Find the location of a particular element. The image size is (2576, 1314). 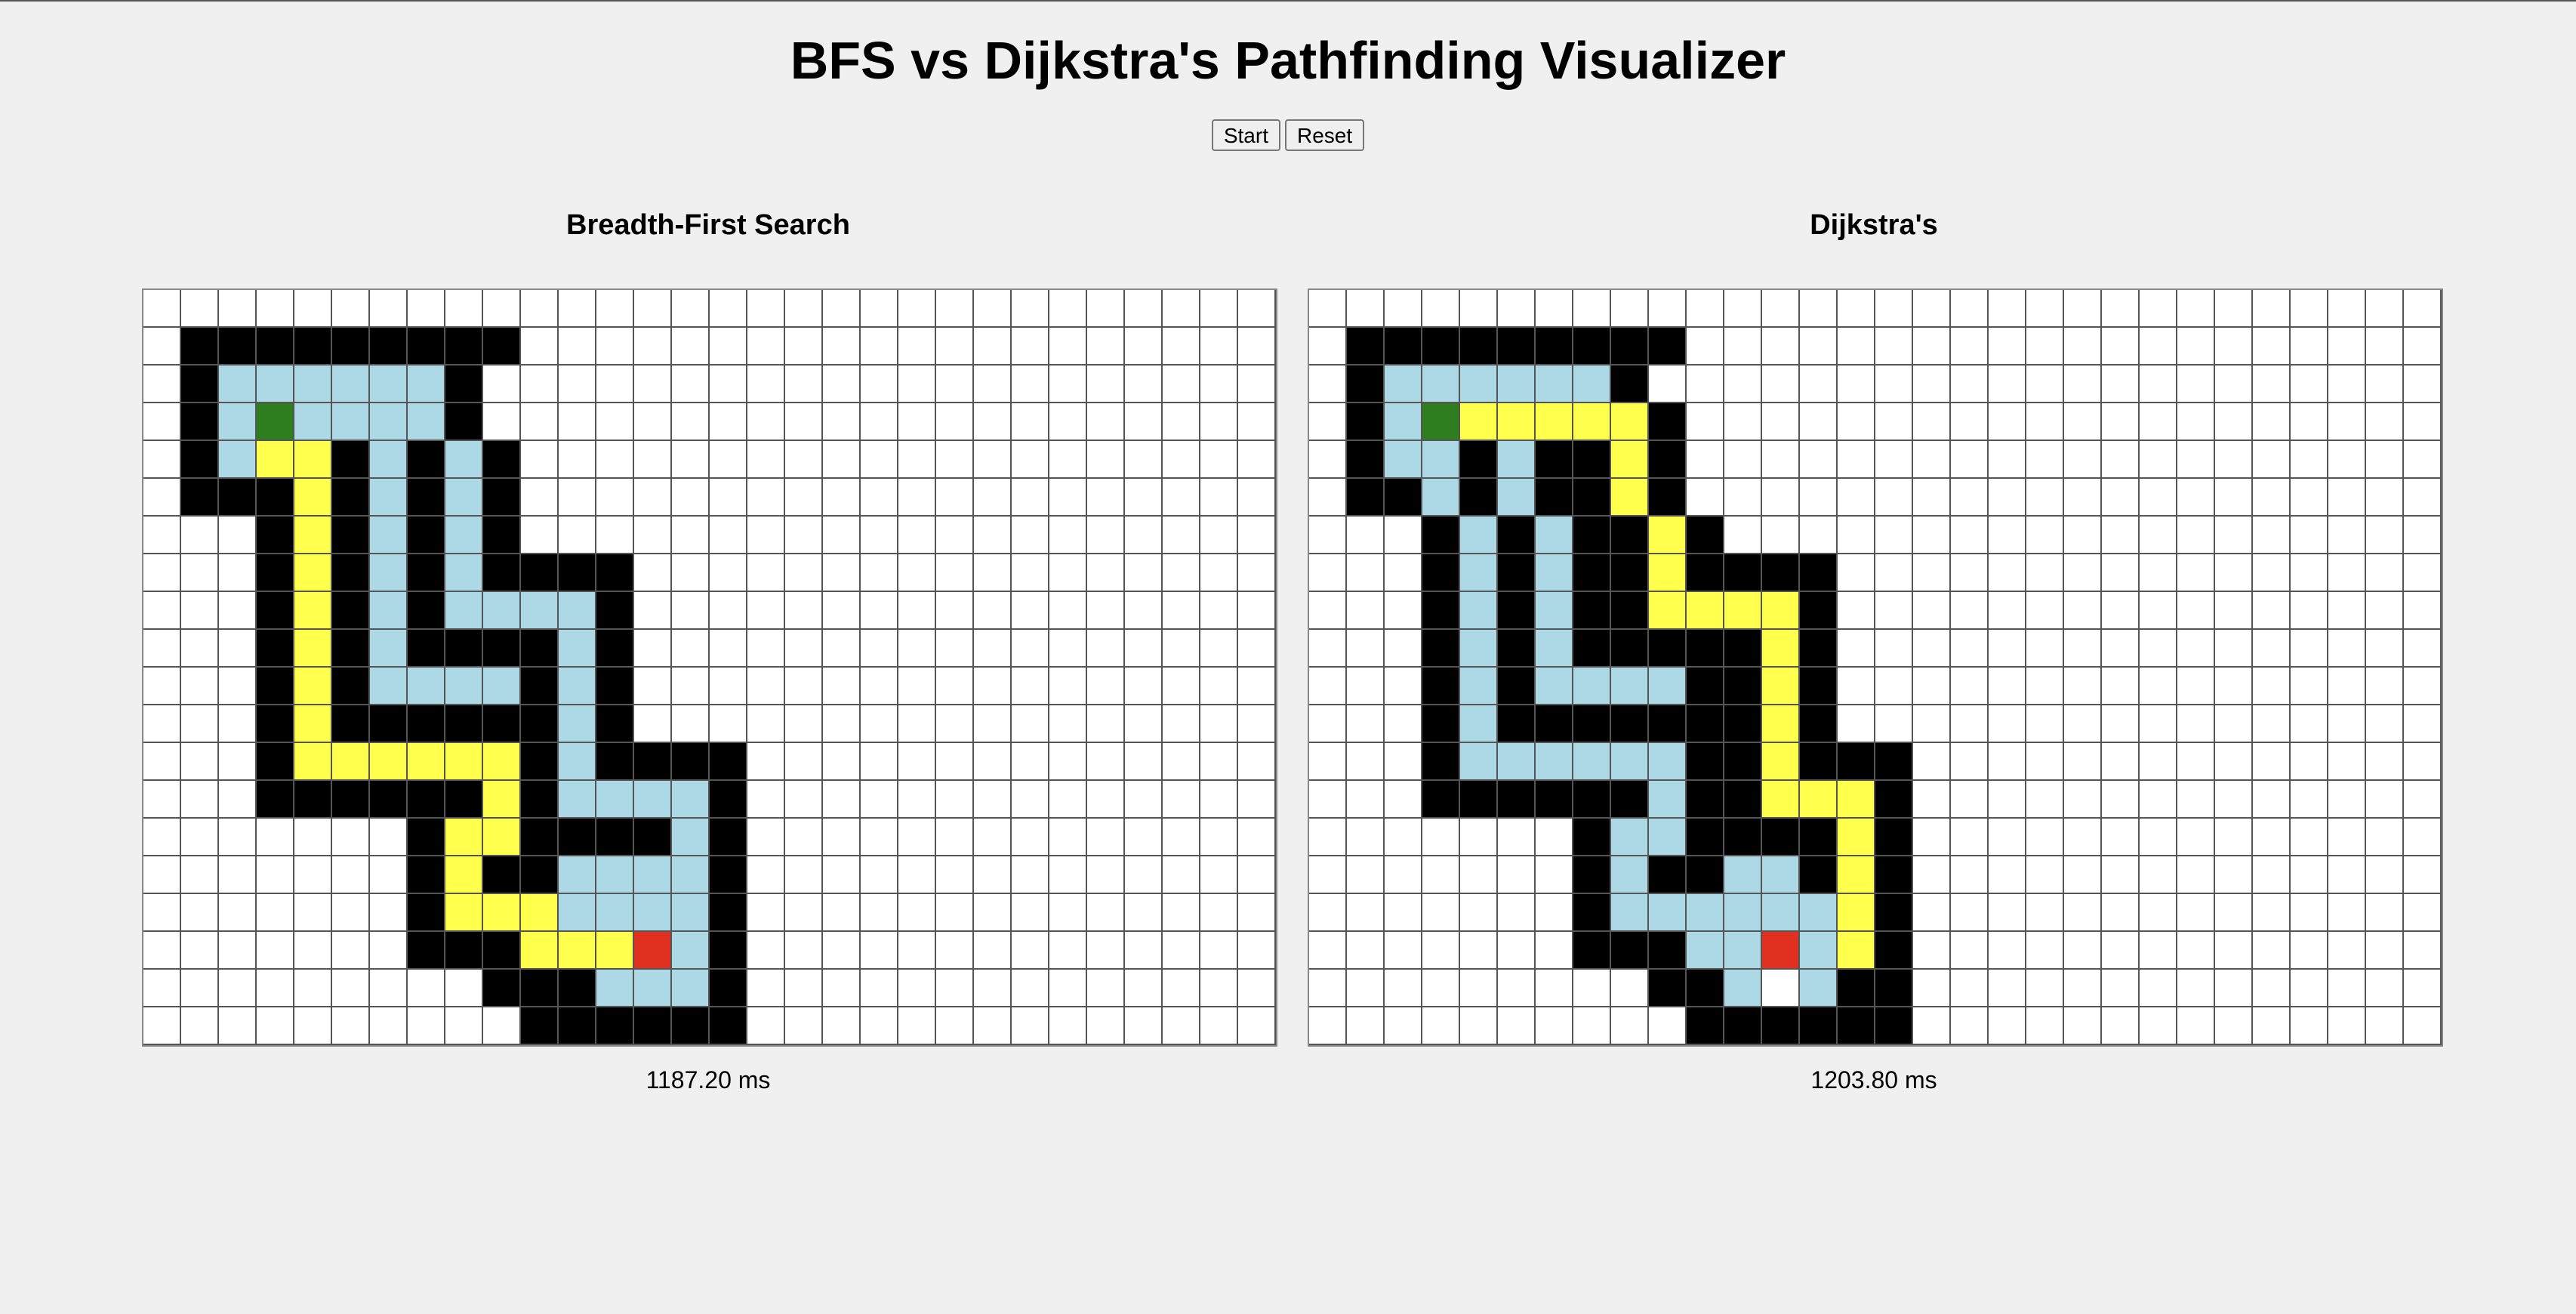

start-button: Start is located at coordinates (1245, 135).